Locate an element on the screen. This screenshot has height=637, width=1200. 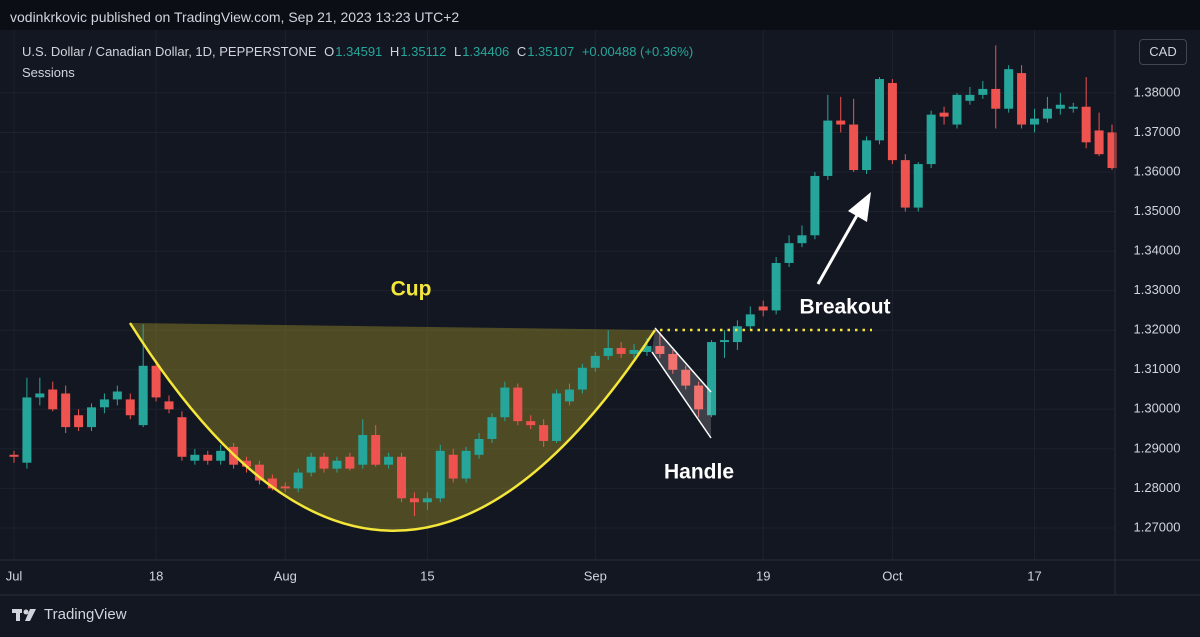
x-tick-label: 18 is located at coordinates (156, 575).